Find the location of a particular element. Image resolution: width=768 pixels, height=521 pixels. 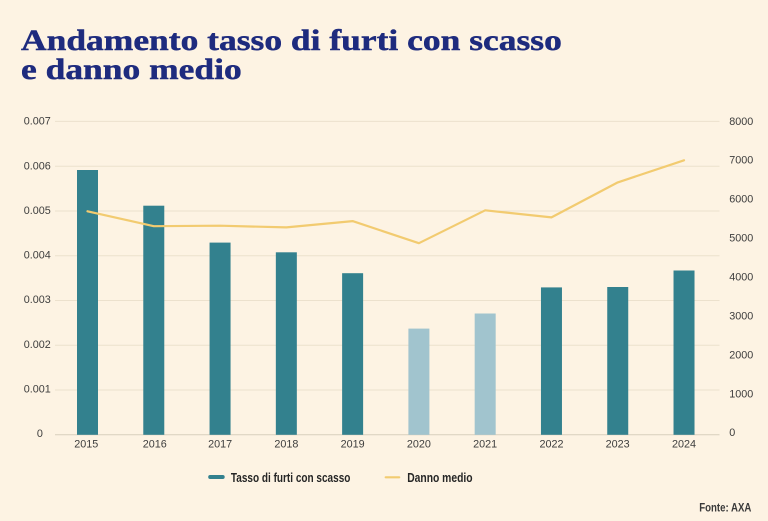

svg-text: 0.006 is located at coordinates (37, 166).